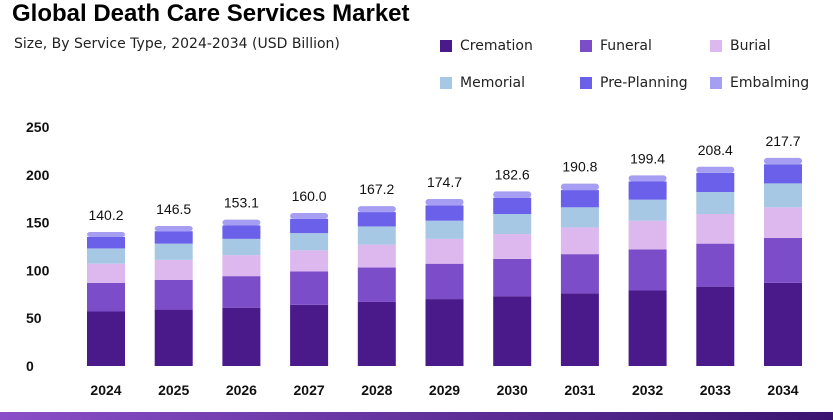  What do you see at coordinates (173, 209) in the screenshot?
I see `total-label-2025: 146.5` at bounding box center [173, 209].